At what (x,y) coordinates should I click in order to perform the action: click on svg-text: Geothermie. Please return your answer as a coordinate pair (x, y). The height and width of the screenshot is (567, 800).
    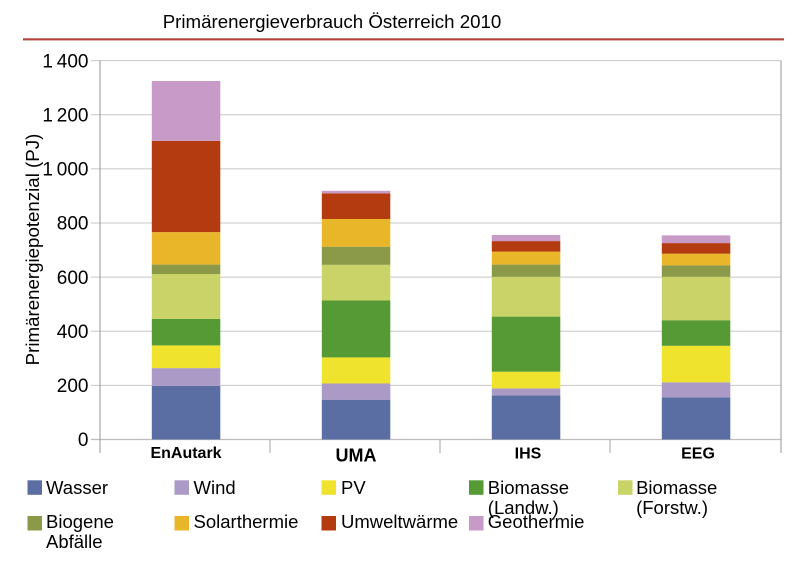
    Looking at the image, I should click on (536, 521).